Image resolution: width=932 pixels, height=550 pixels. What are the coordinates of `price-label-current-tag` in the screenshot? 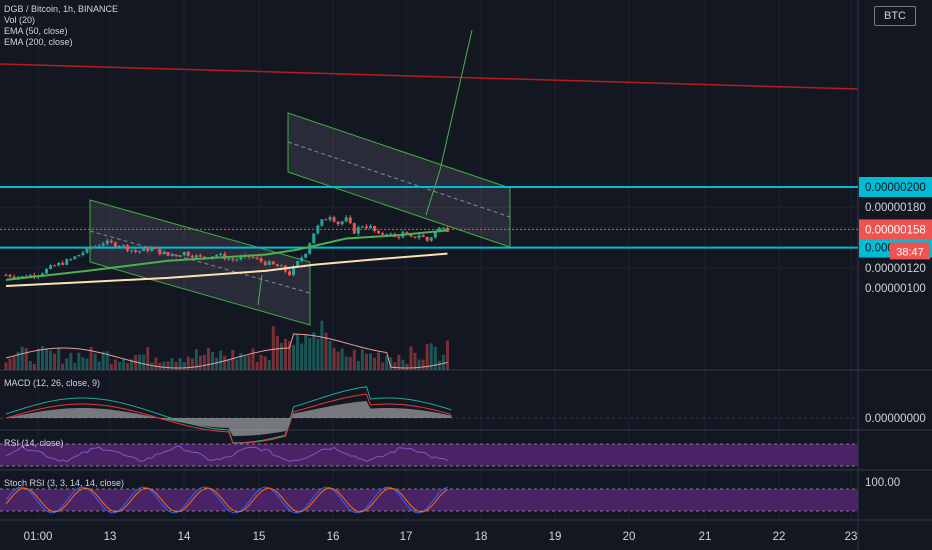 It's located at (895, 229).